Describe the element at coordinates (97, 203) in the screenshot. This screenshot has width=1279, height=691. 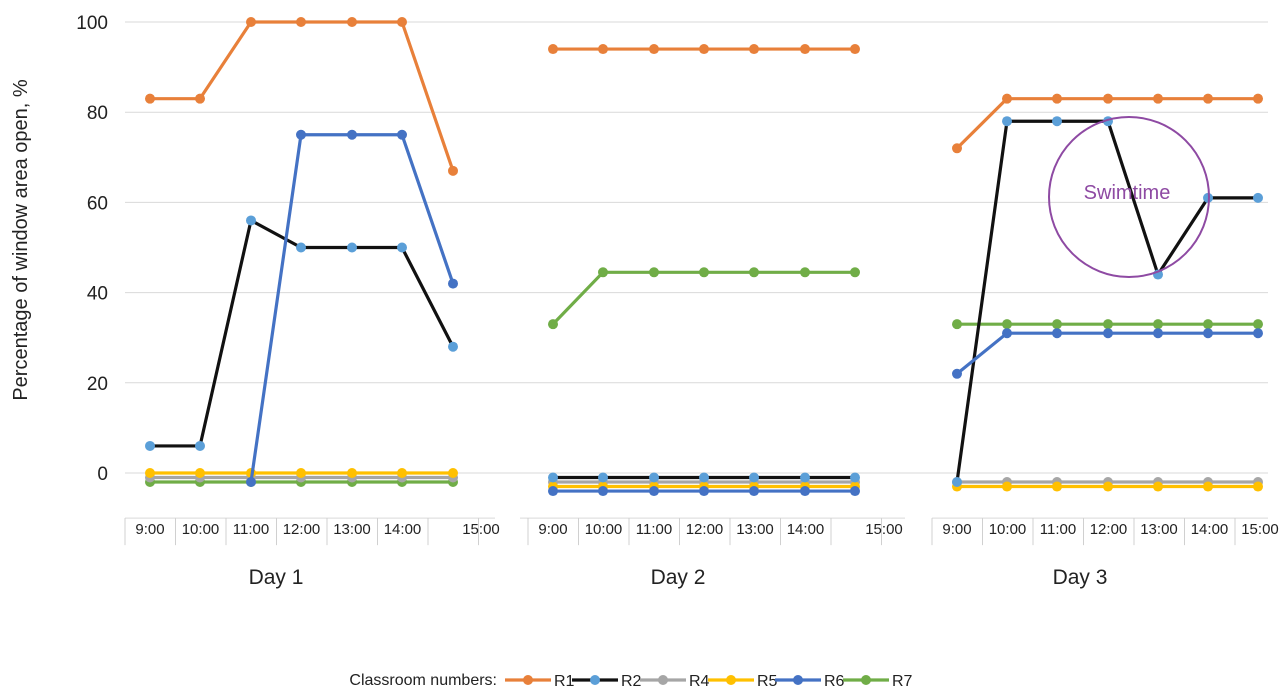
I see `y-tick-label: 60` at that location.